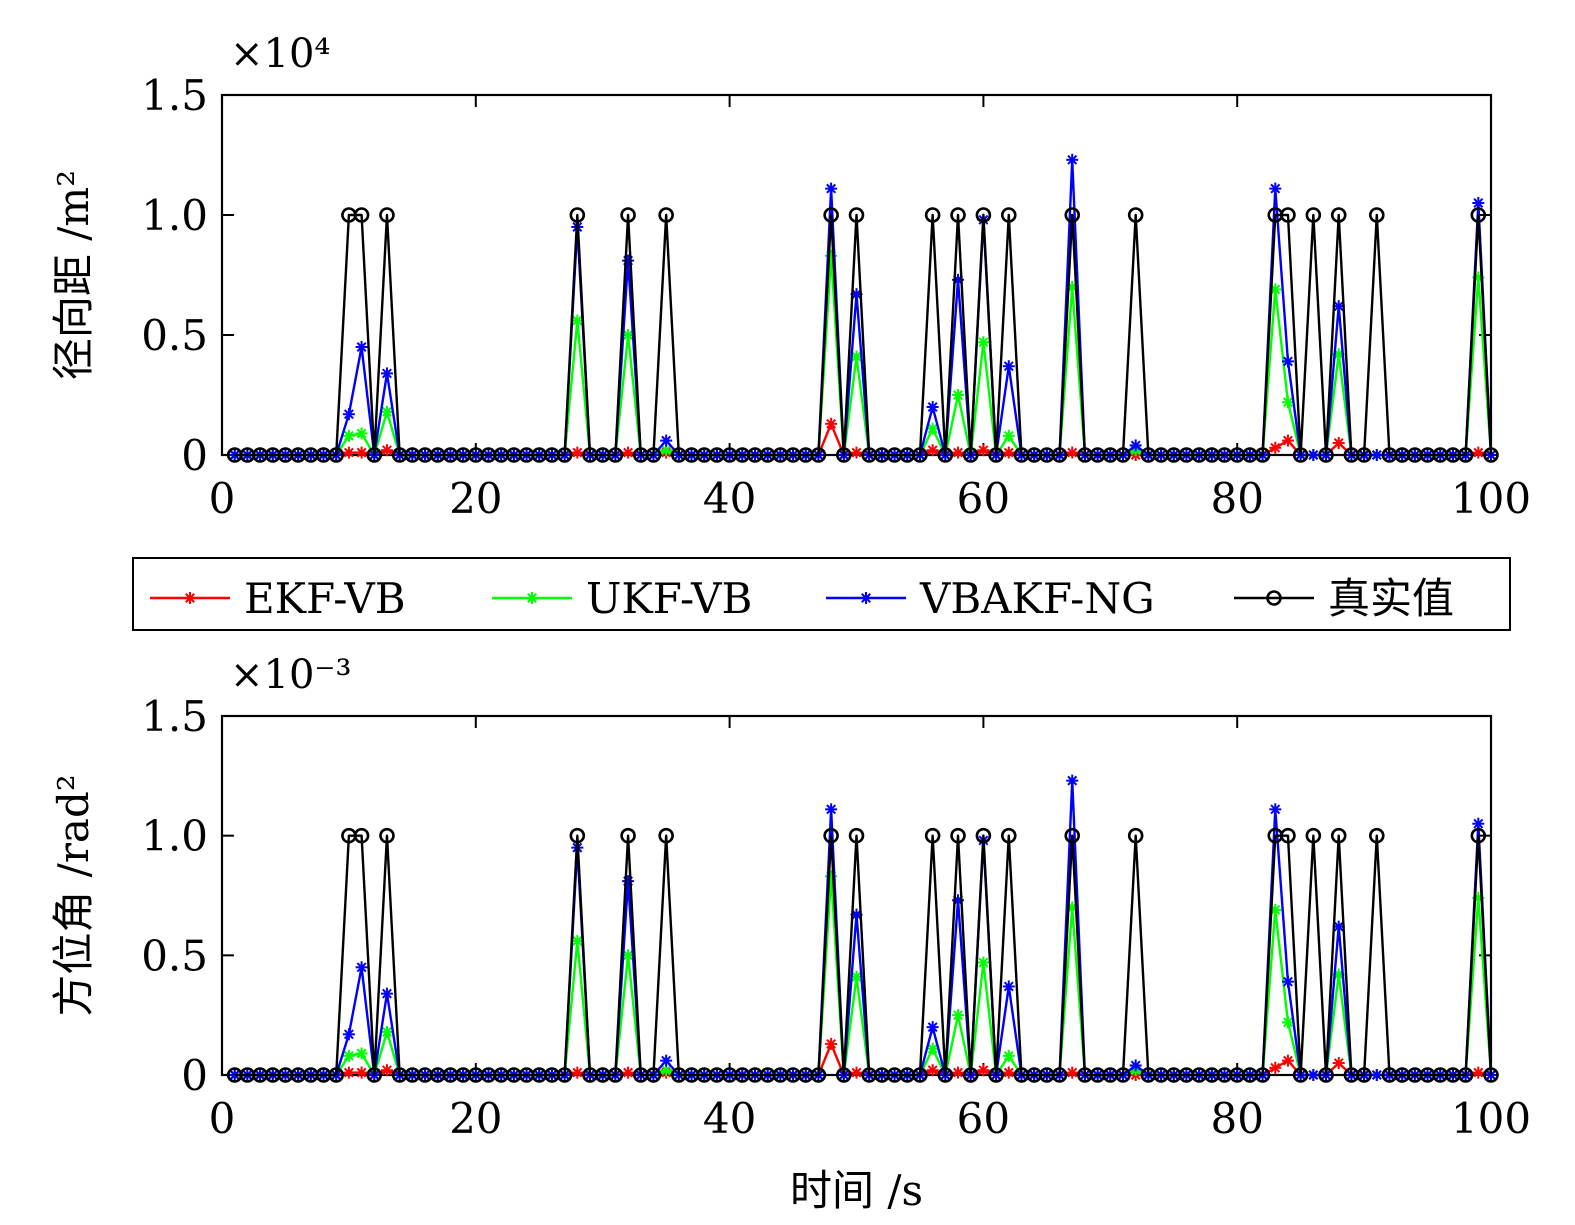 This screenshot has width=1575, height=1225. What do you see at coordinates (280, 54) in the screenshot?
I see `axis-multiplier: ×10⁴` at bounding box center [280, 54].